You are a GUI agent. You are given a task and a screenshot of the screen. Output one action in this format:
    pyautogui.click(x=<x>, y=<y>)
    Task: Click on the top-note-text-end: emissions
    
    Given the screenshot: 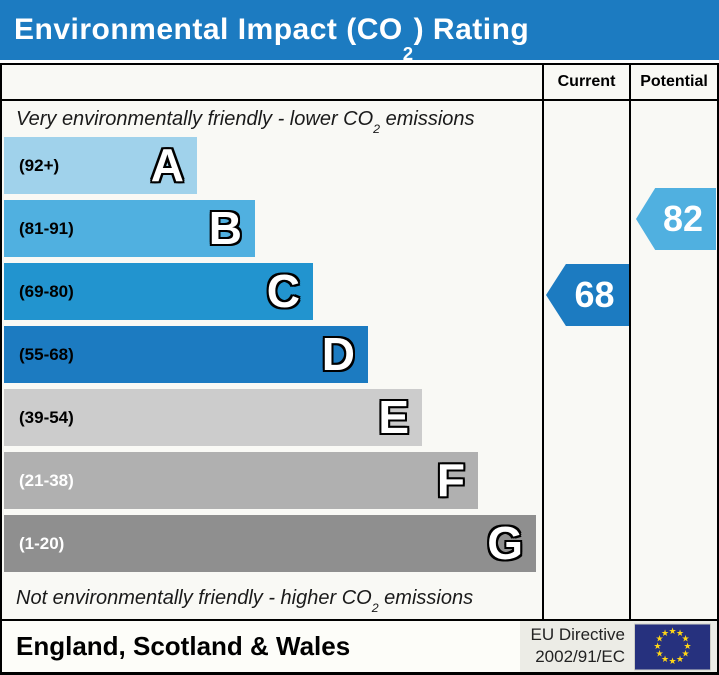 What is the action you would take?
    pyautogui.click(x=427, y=118)
    